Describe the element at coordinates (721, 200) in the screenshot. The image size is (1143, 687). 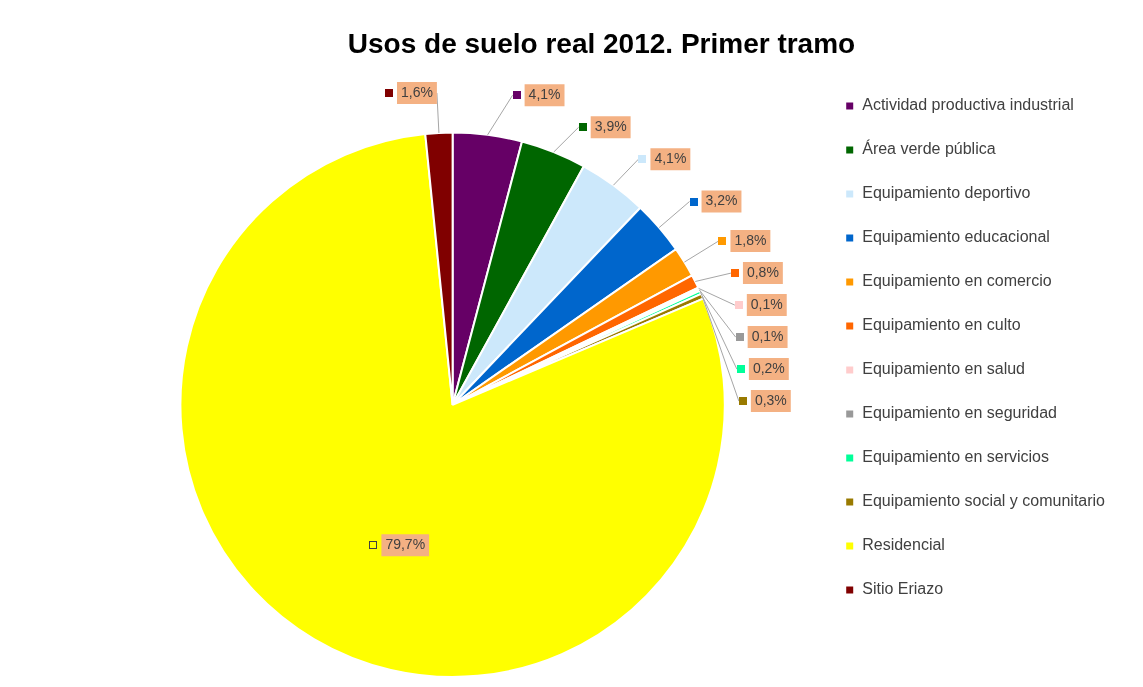
I see `data-label: 3,2%` at that location.